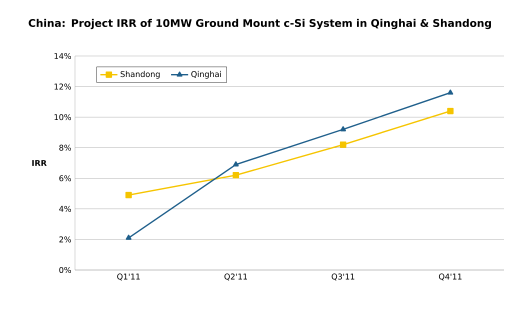 Image resolution: width=519 pixels, height=324 pixels. I want to click on x-tick-label: Q1'11, so click(128, 277).